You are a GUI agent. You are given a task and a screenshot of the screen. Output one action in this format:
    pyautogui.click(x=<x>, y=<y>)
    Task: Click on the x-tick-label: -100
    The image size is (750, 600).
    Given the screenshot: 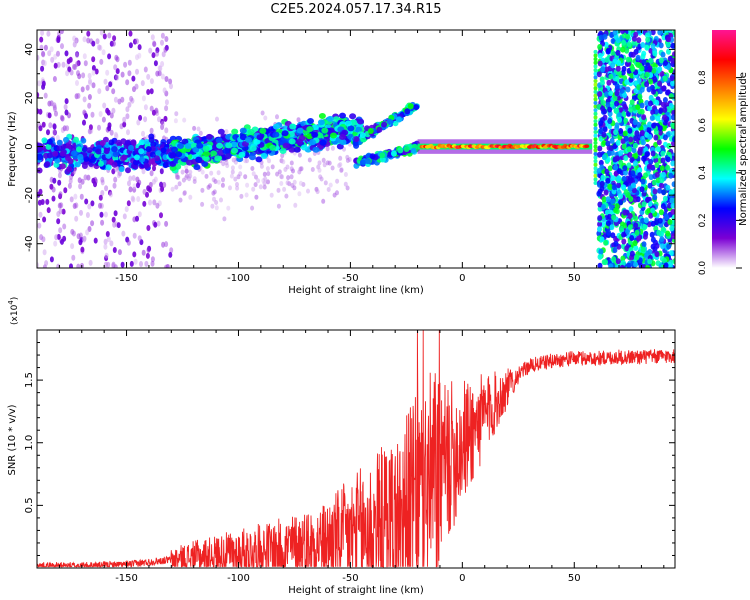 What is the action you would take?
    pyautogui.click(x=238, y=278)
    